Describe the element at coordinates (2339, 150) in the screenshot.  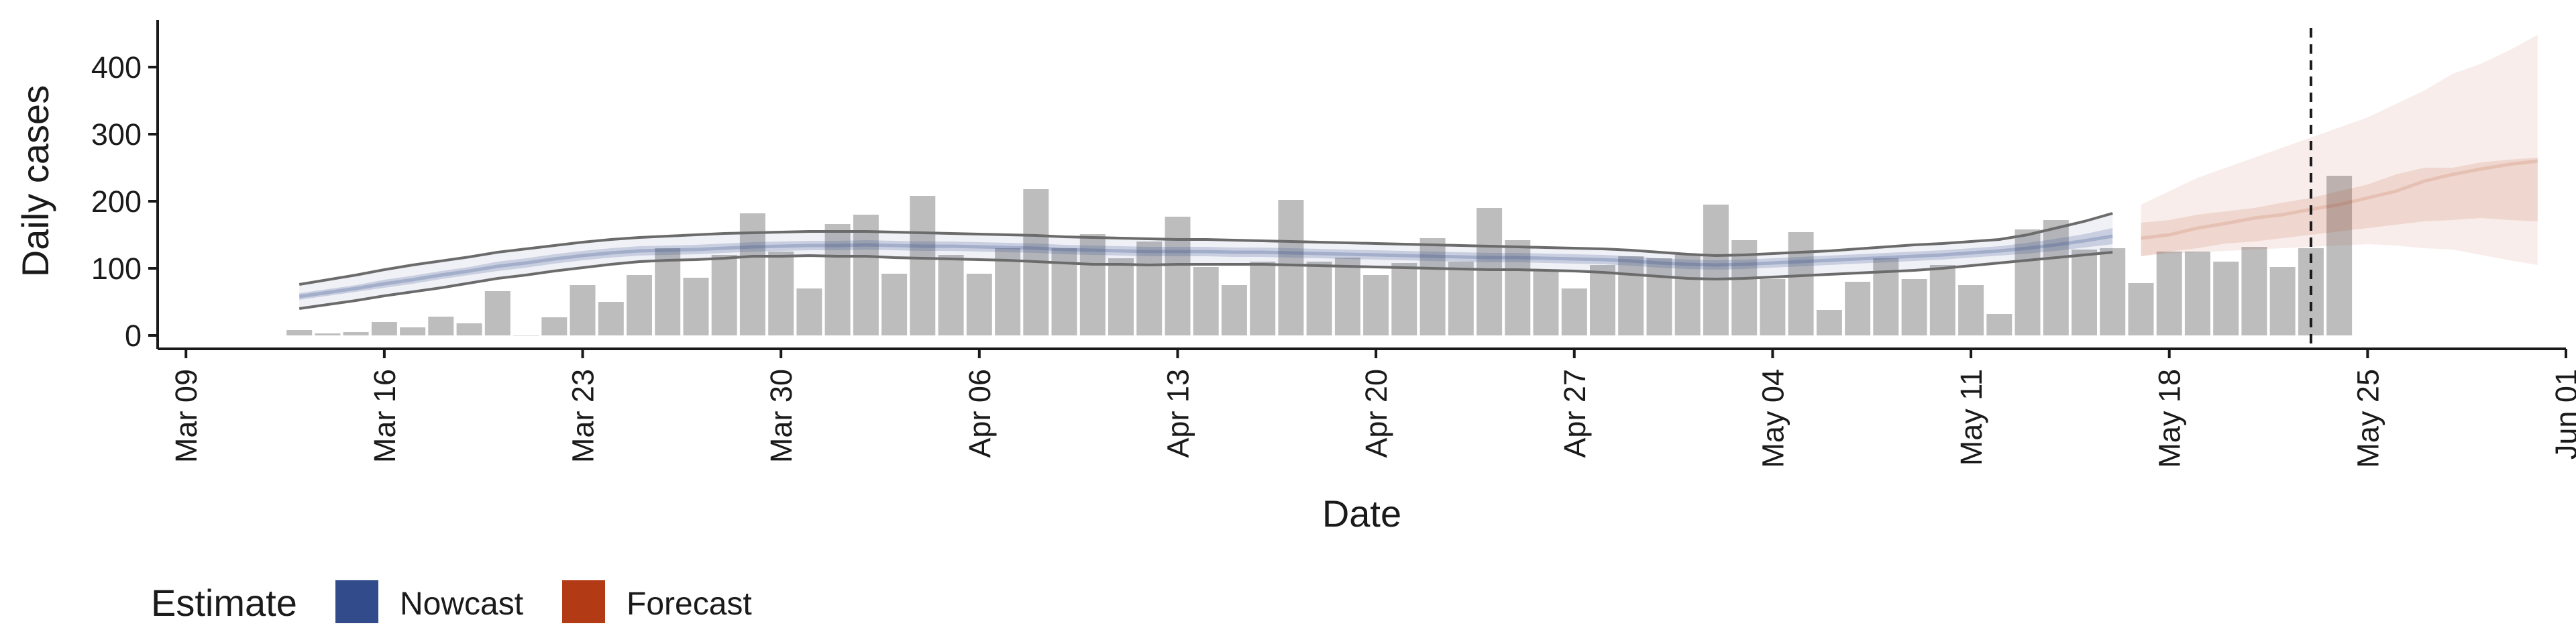
I see `forecast-outer-band` at that location.